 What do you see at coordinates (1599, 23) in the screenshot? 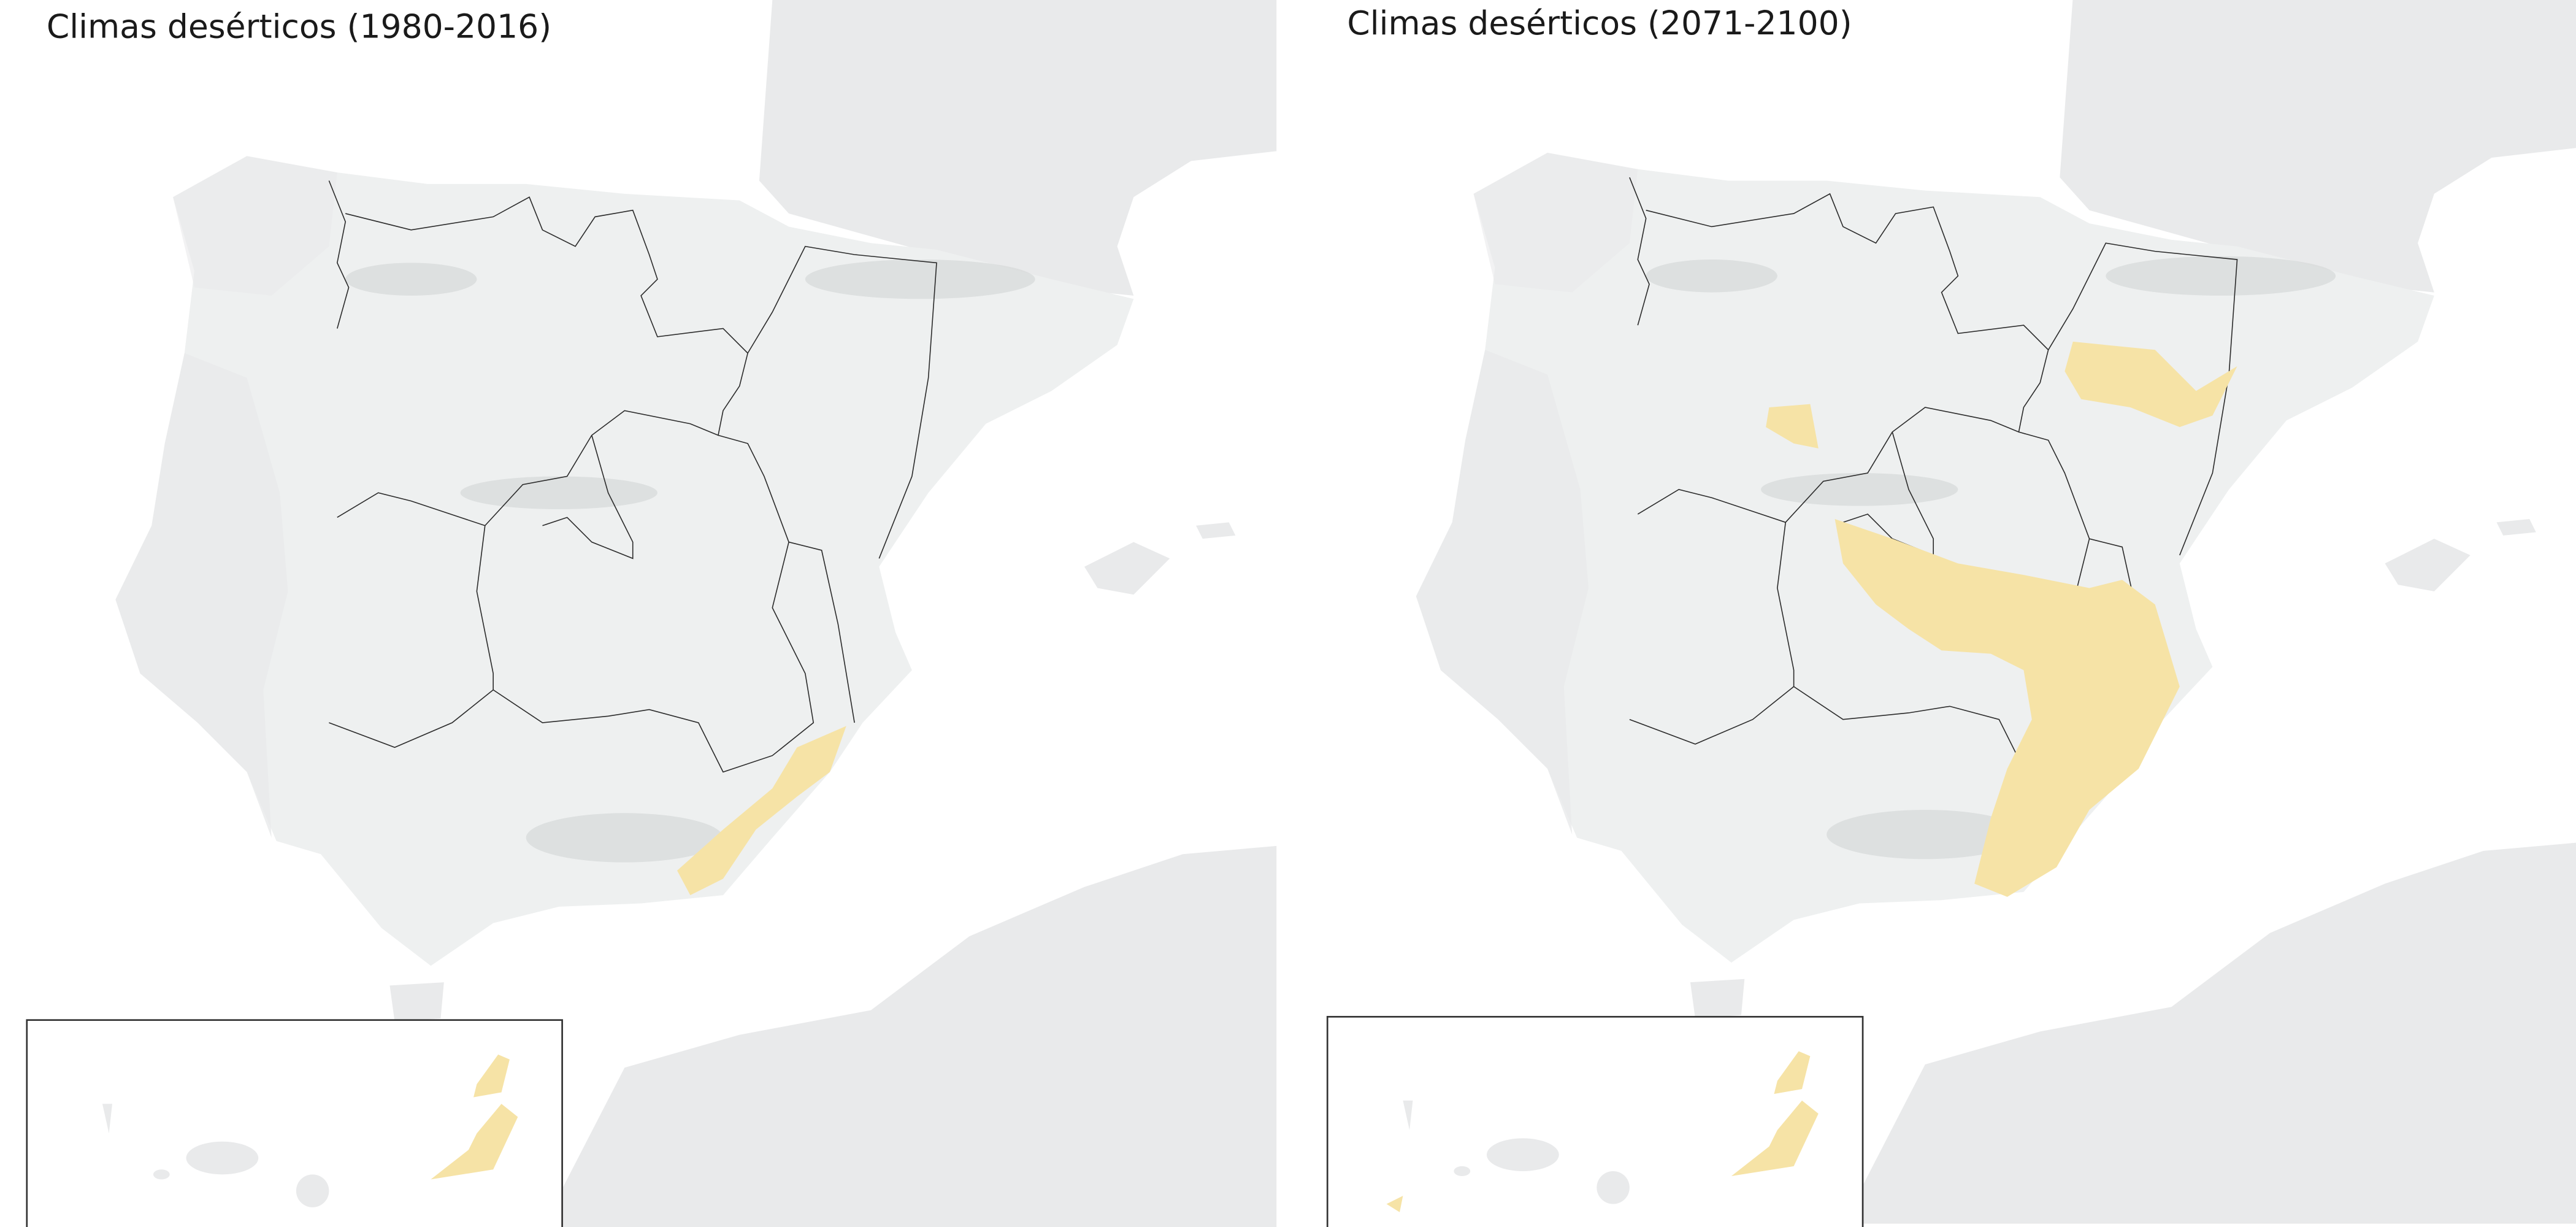
I see `panel-title: Climas desérticos (2071-2100)` at bounding box center [1599, 23].